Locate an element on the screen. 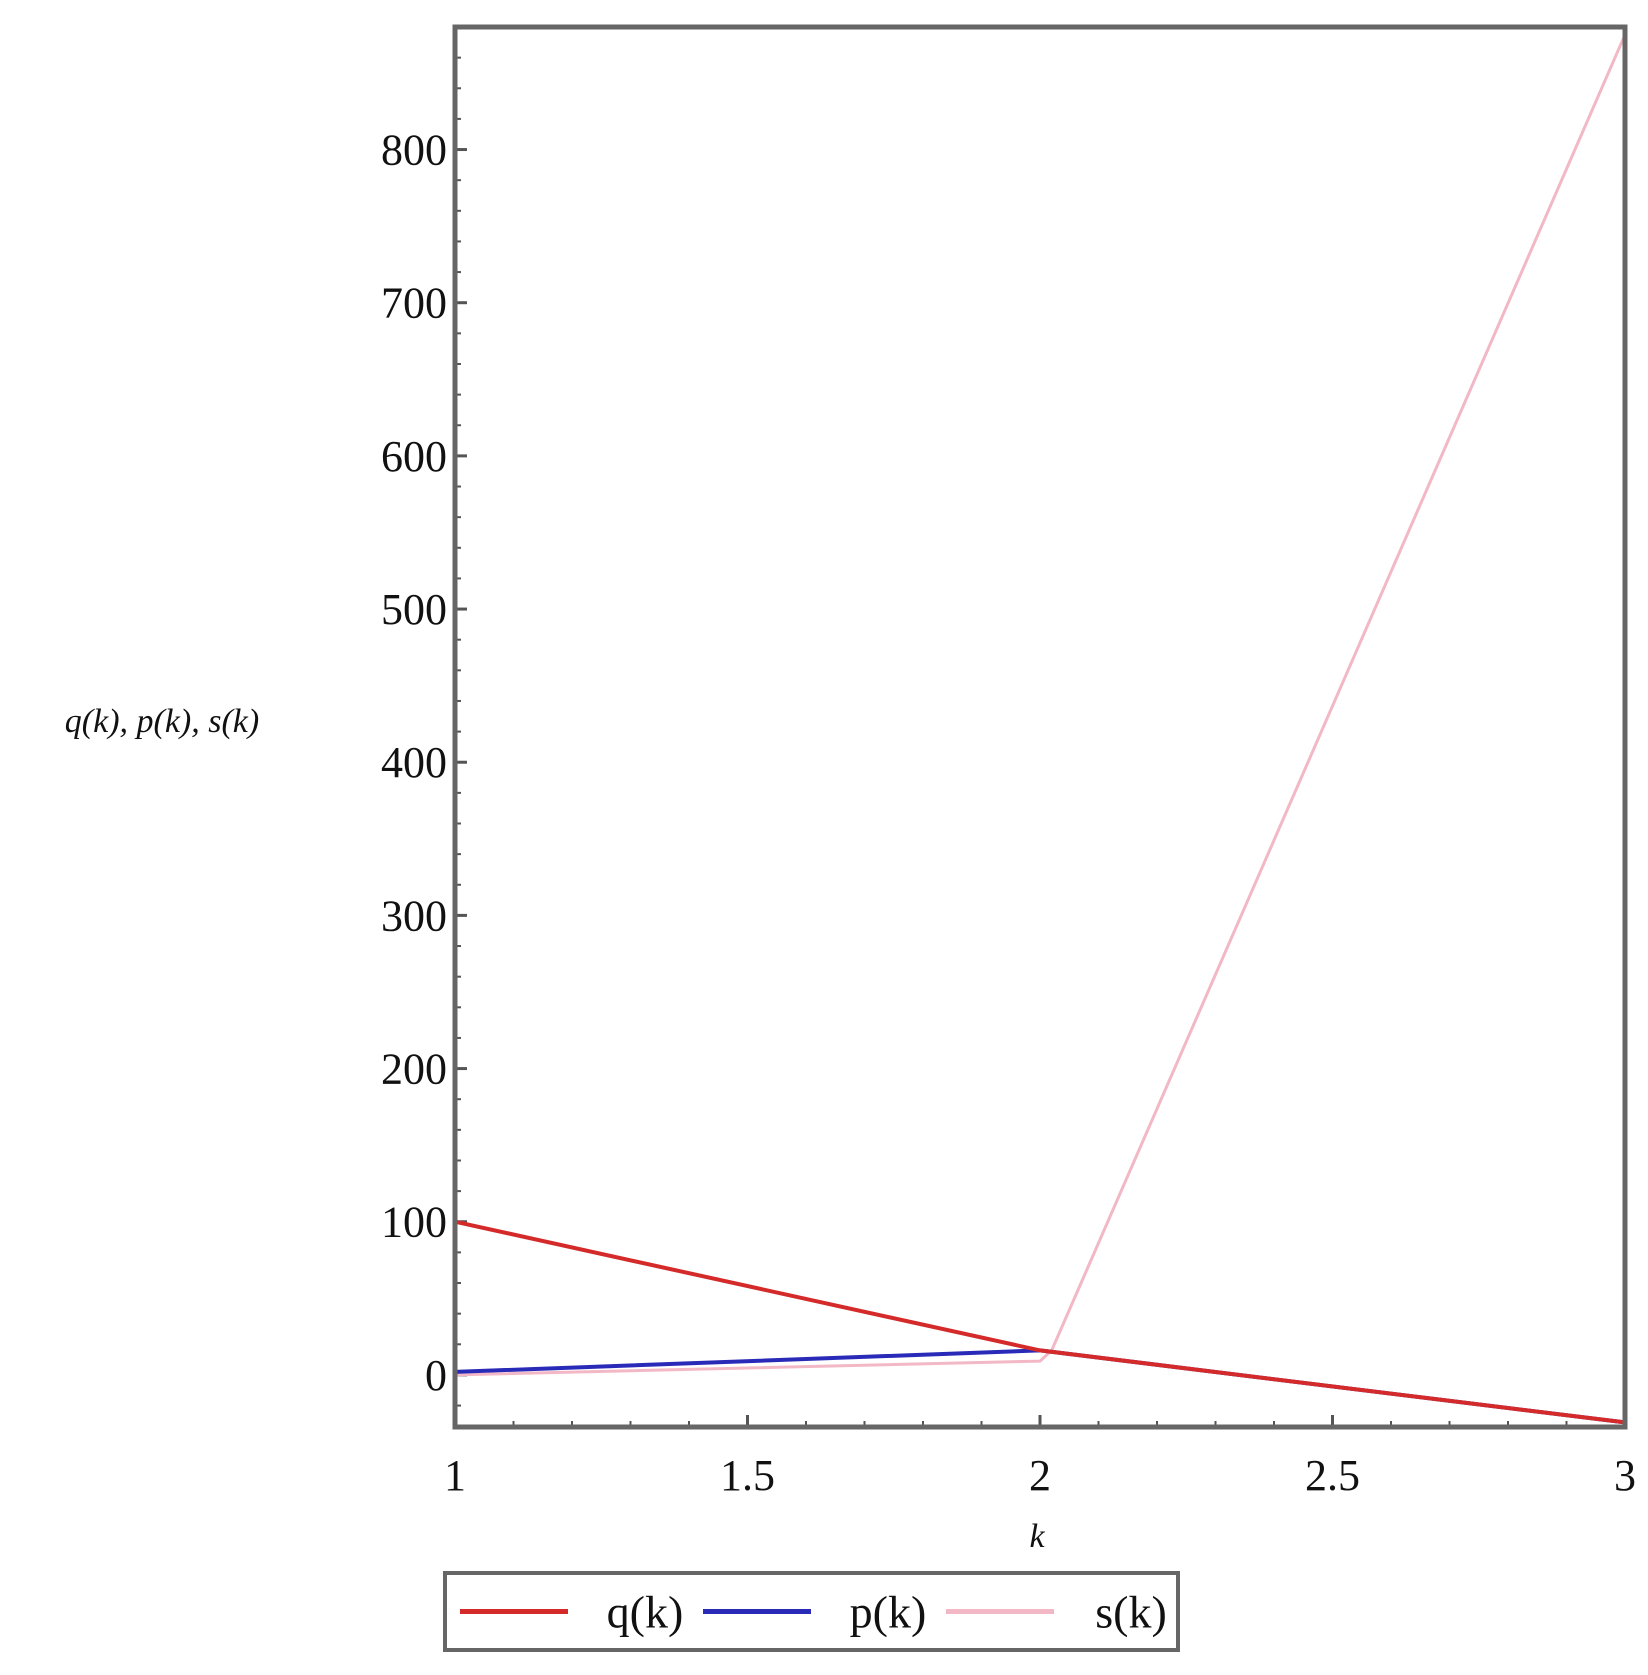  x-tick-label: 1.5 is located at coordinates (747, 1475).